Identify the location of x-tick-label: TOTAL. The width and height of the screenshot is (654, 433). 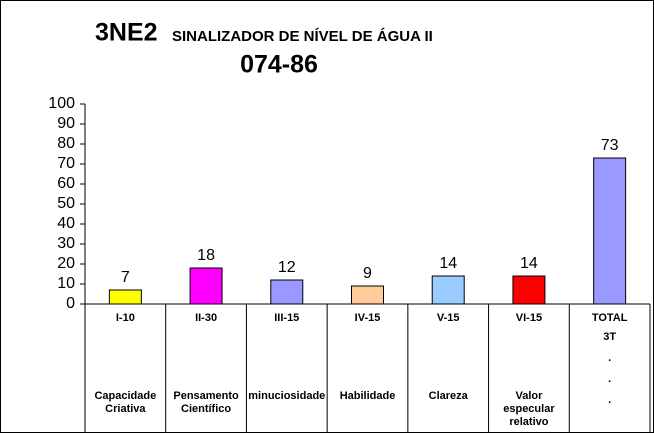
(610, 318).